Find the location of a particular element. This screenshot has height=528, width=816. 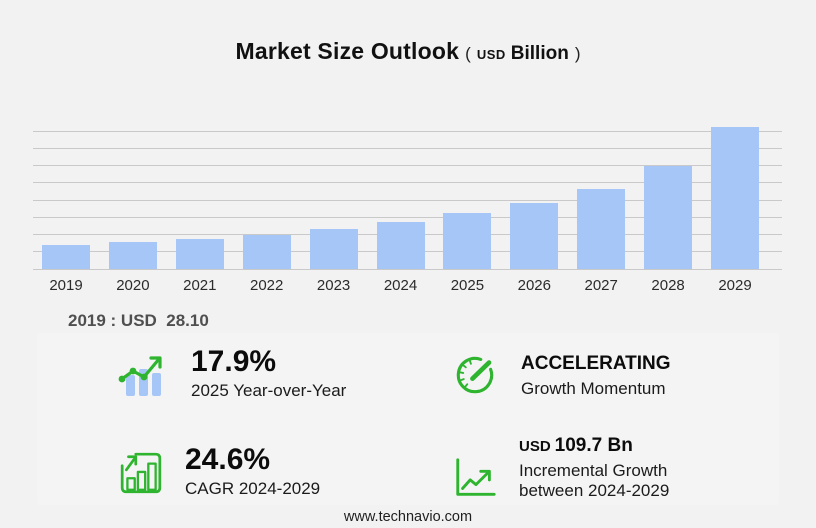

bar-trend-icon is located at coordinates (140, 376).